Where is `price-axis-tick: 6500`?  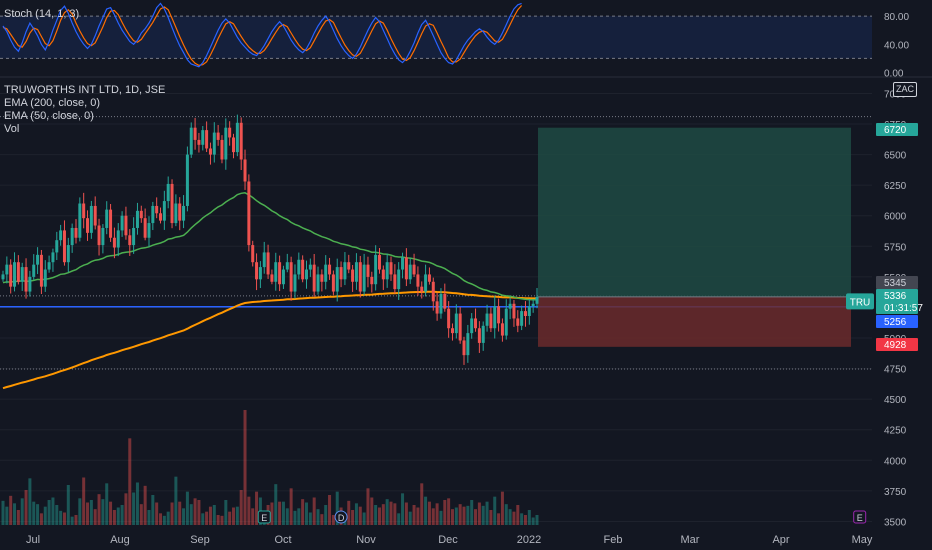
price-axis-tick: 6500 is located at coordinates (895, 156).